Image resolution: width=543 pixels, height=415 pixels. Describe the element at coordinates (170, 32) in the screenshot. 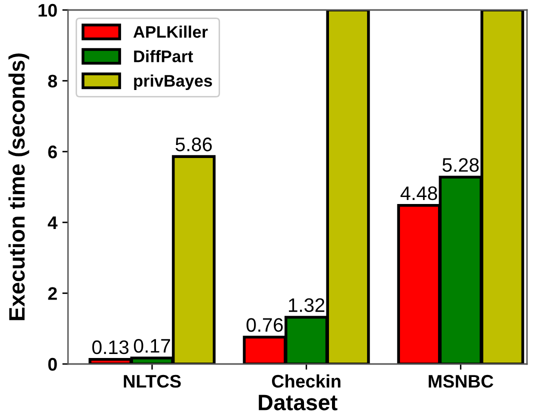

I see `legend-label: APLKiller` at that location.